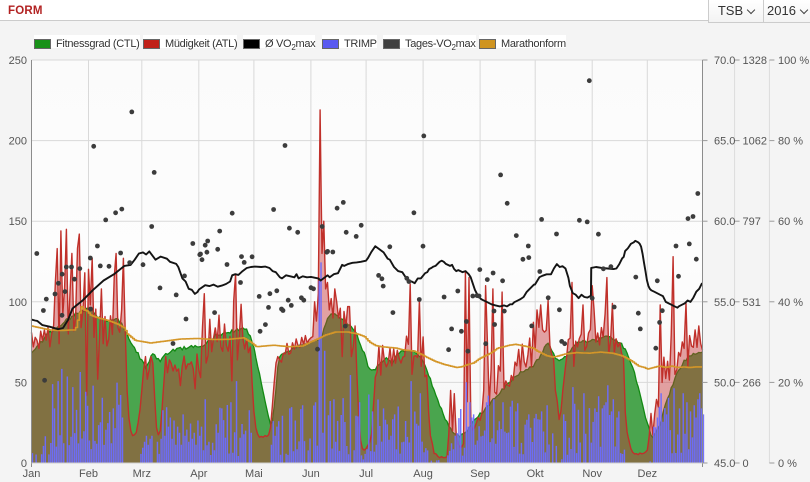  What do you see at coordinates (755, 142) in the screenshot?
I see `svg-text: 1062` at bounding box center [755, 142].